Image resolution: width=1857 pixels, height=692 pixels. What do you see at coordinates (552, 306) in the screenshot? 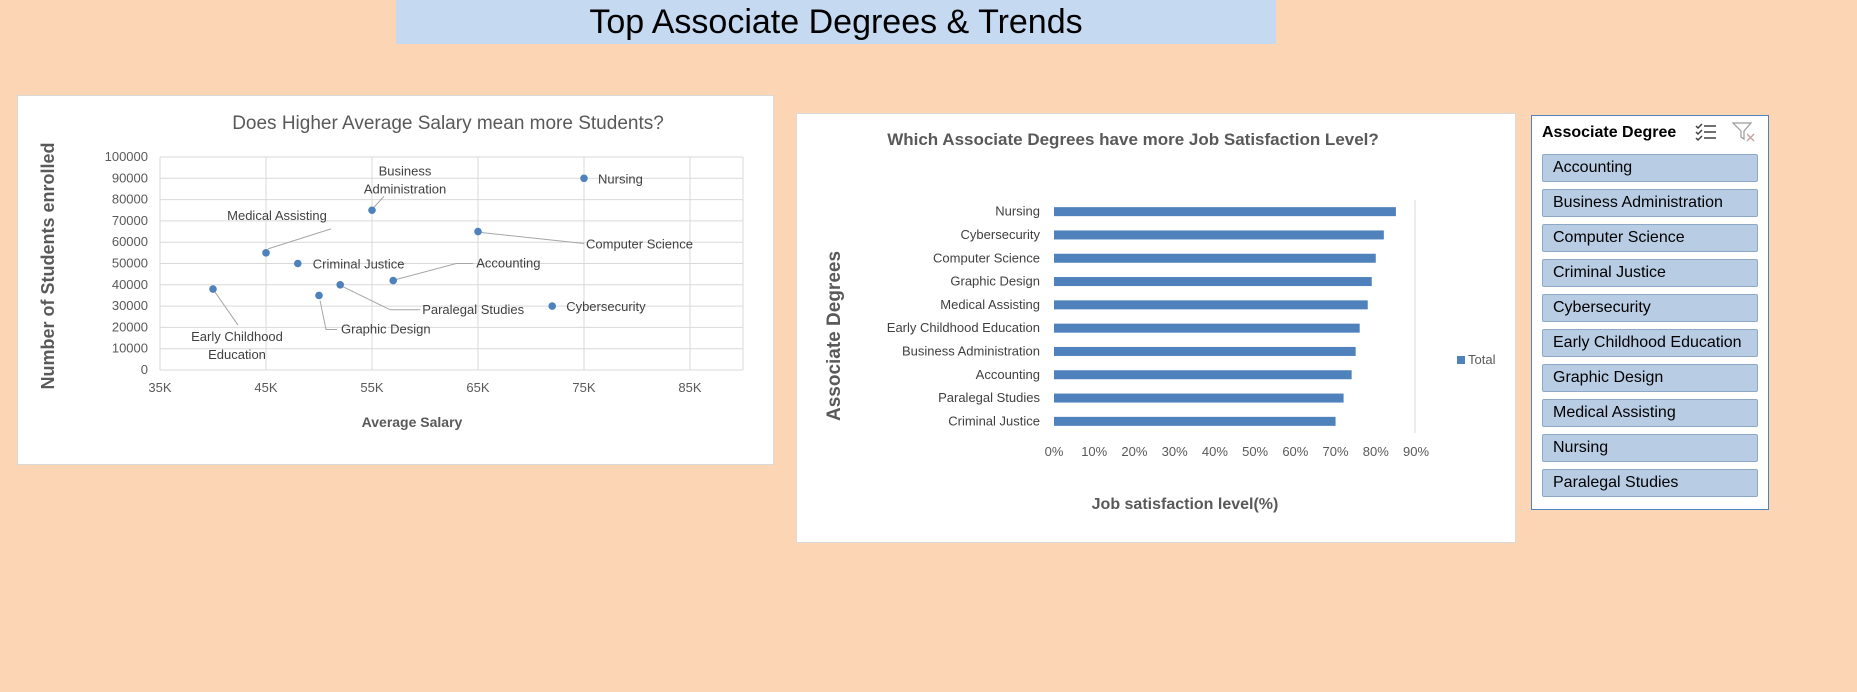
I see `scatter-point-cybersecurity` at bounding box center [552, 306].